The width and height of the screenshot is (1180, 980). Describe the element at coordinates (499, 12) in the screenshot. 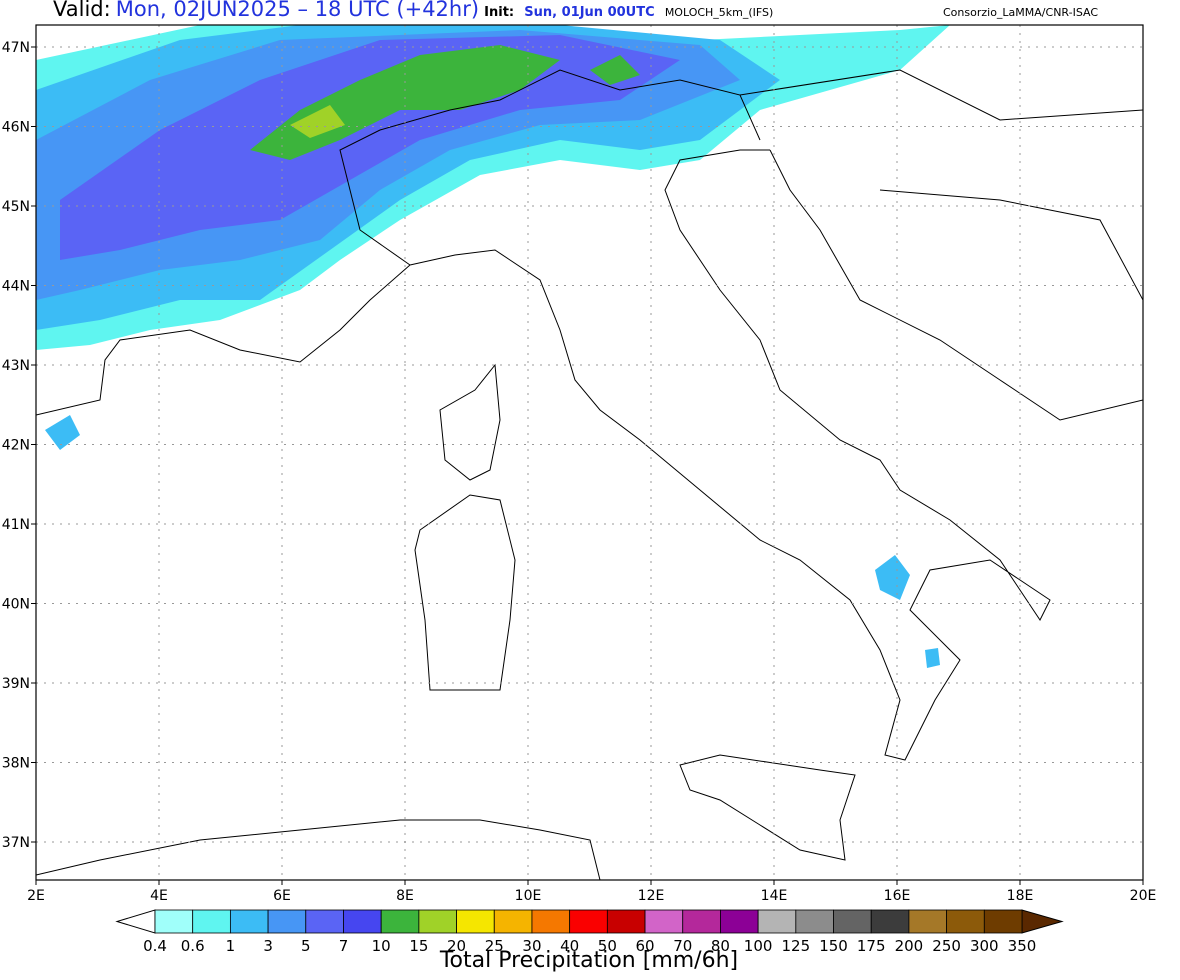

I see `init-label: Init:` at that location.